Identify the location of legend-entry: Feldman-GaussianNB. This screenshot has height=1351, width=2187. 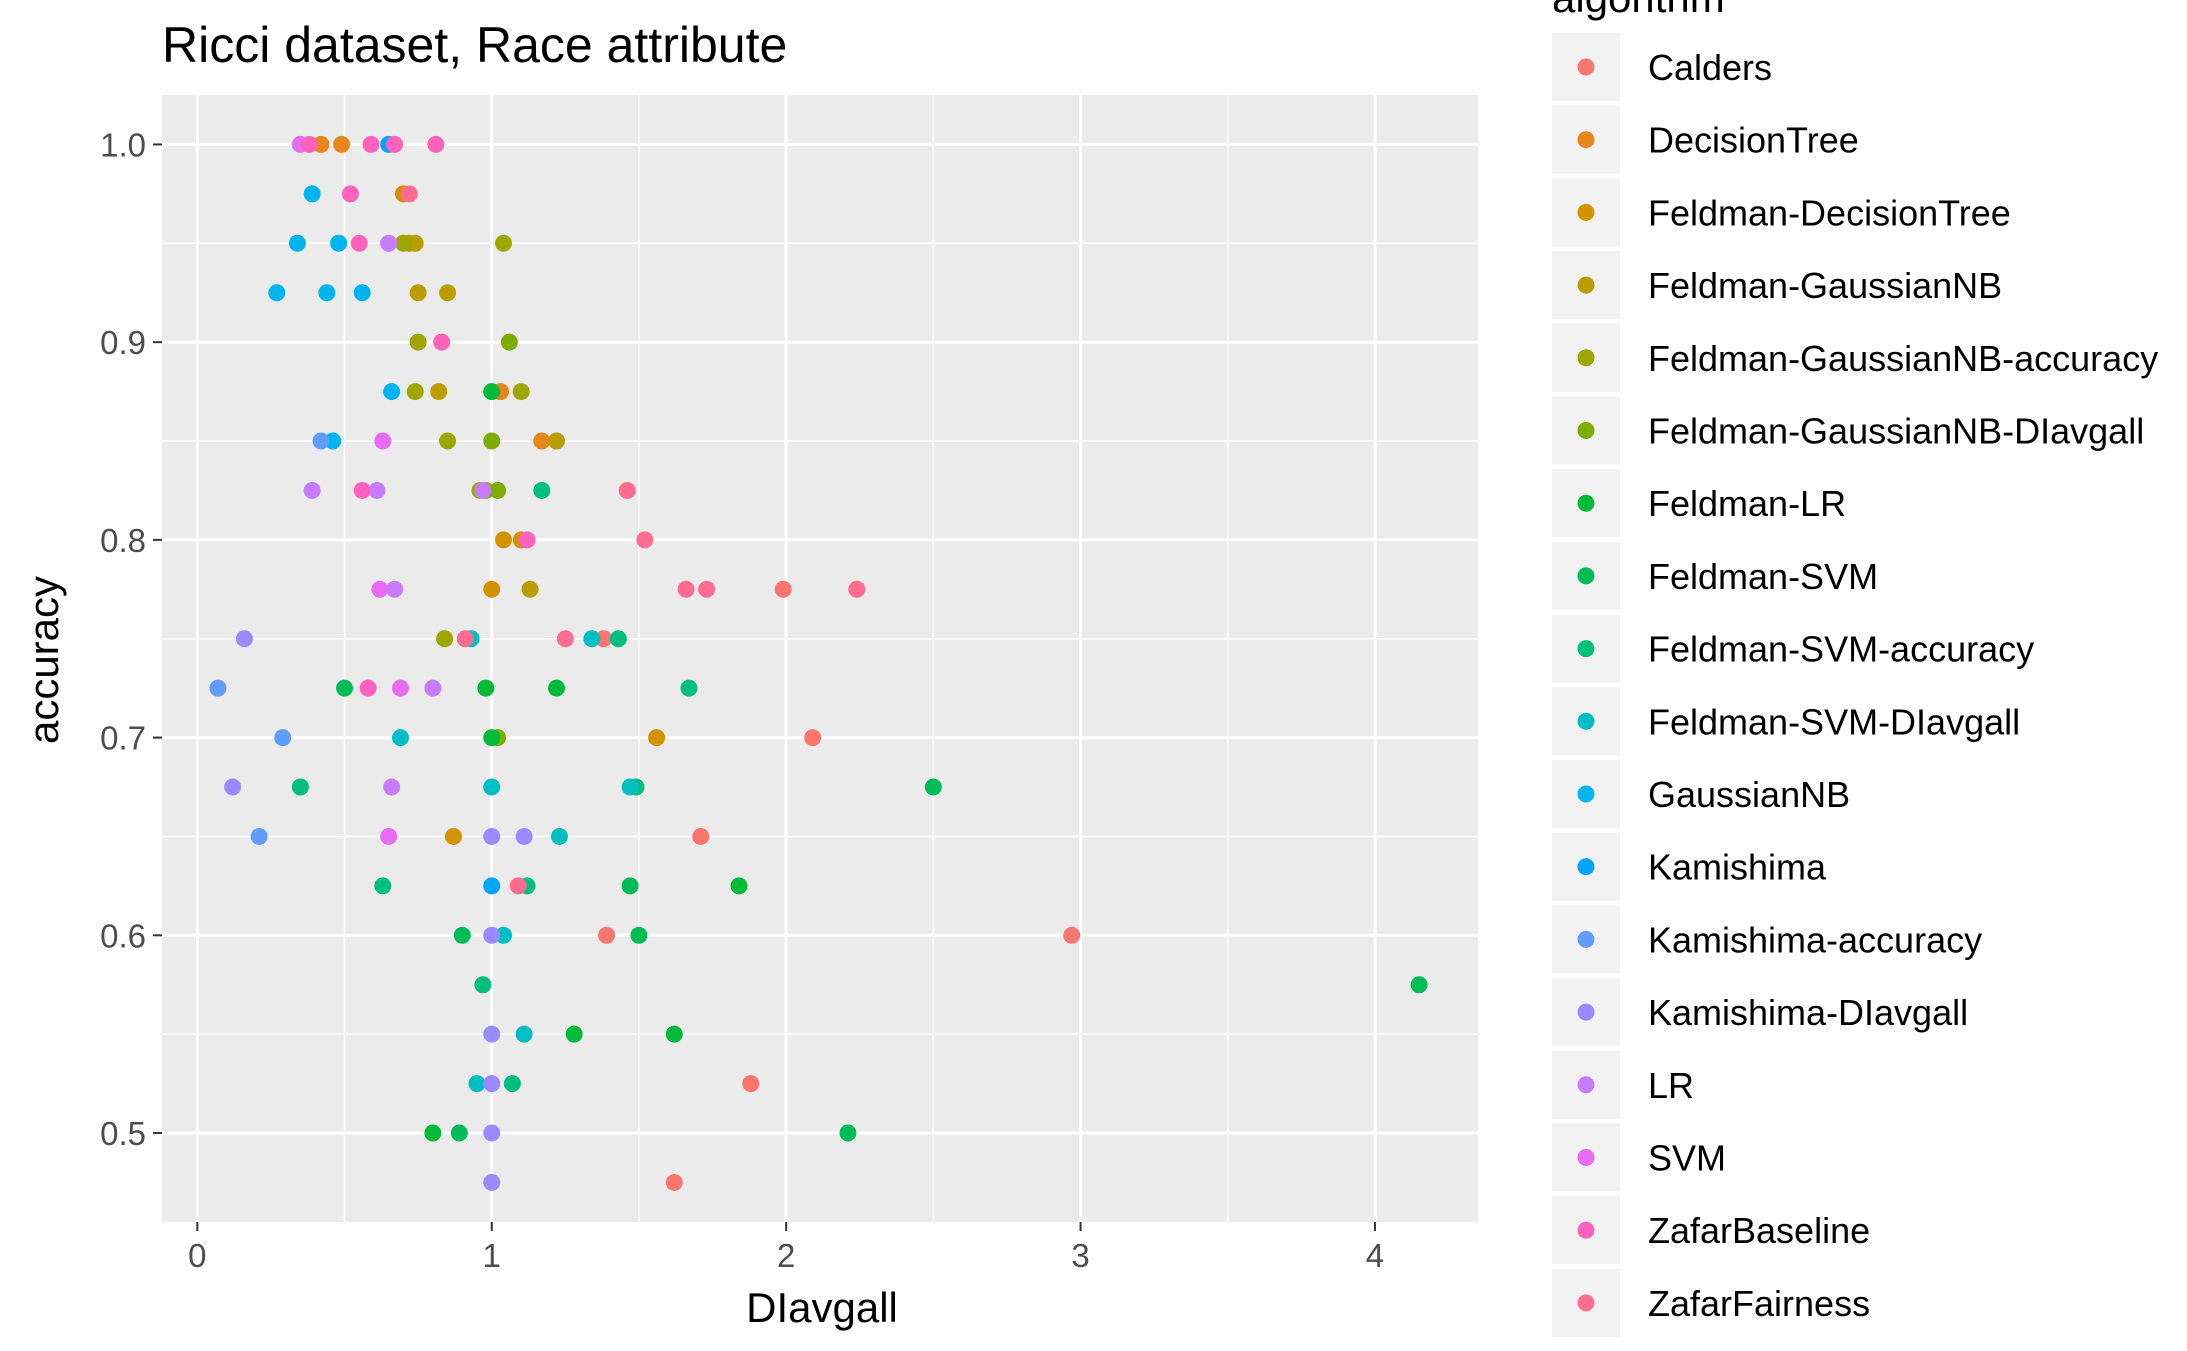
(1825, 285).